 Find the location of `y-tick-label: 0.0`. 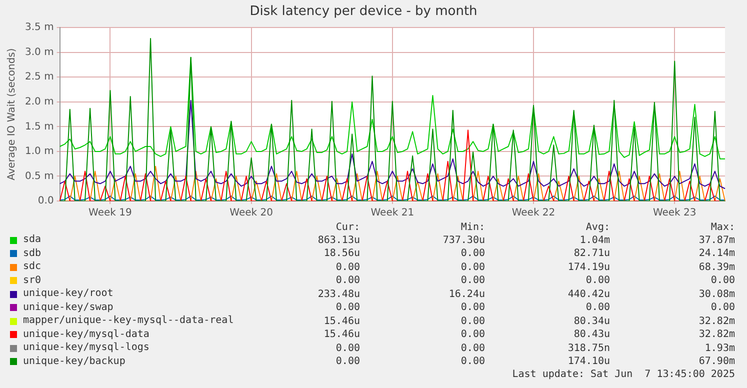

y-tick-label: 0.0 is located at coordinates (46, 201).